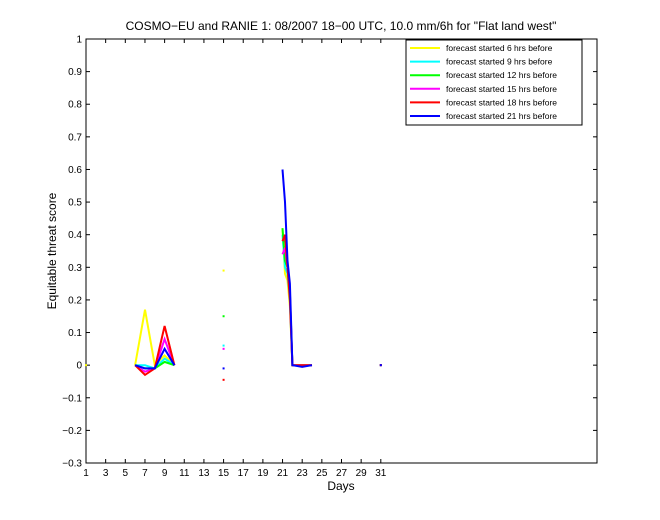  Describe the element at coordinates (72, 398) in the screenshot. I see `y-tick-label: −0.1` at that location.